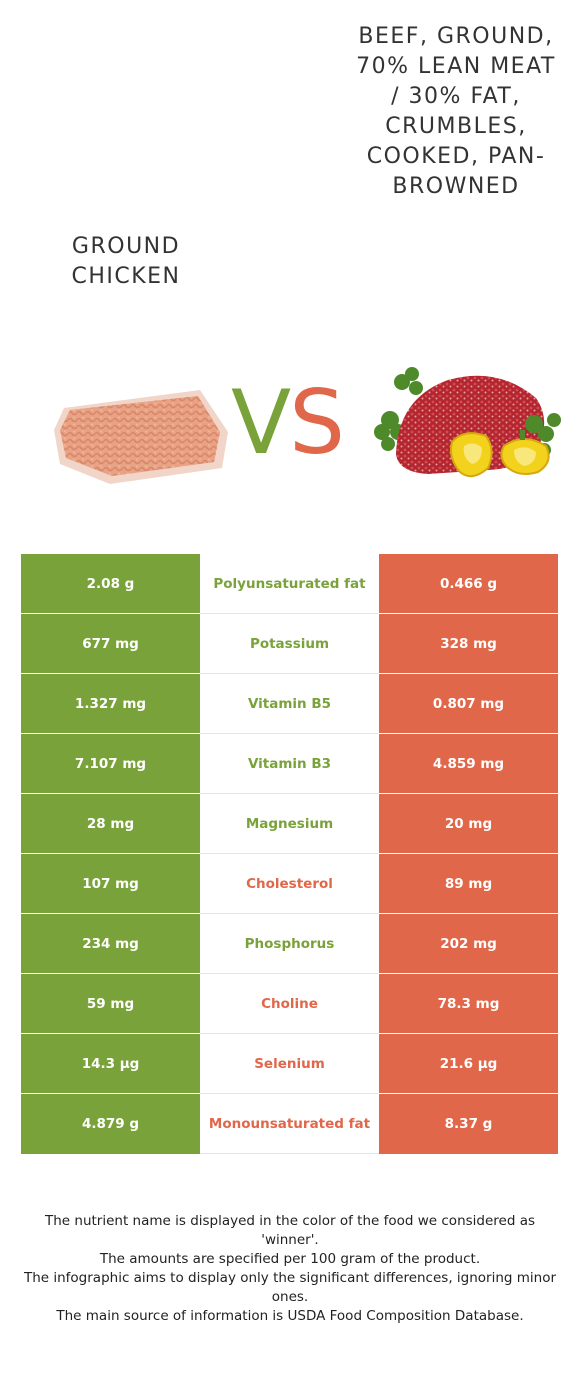 The width and height of the screenshot is (580, 1384). I want to click on right-value-cell: 328 mg, so click(468, 644).